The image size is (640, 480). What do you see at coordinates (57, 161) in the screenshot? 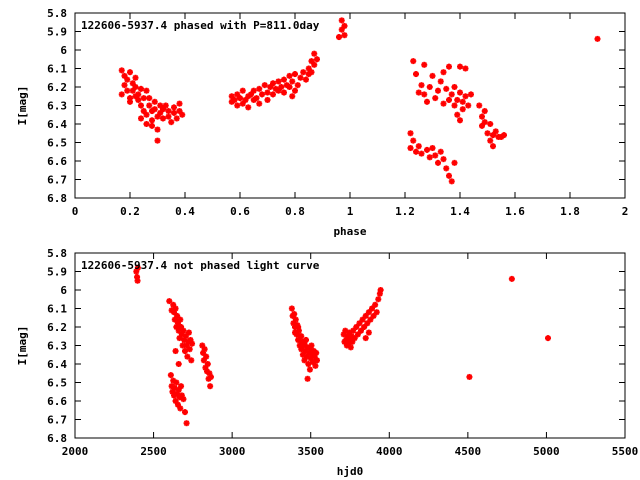
I see `y-tick-label: 6.6` at bounding box center [57, 161].